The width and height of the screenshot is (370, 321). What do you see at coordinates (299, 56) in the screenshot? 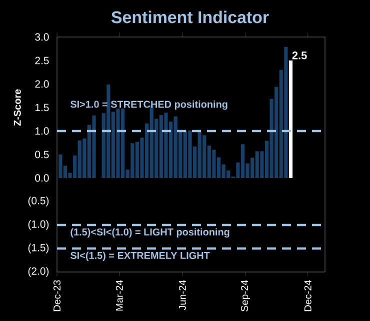
I see `data-label: 2.5` at bounding box center [299, 56].